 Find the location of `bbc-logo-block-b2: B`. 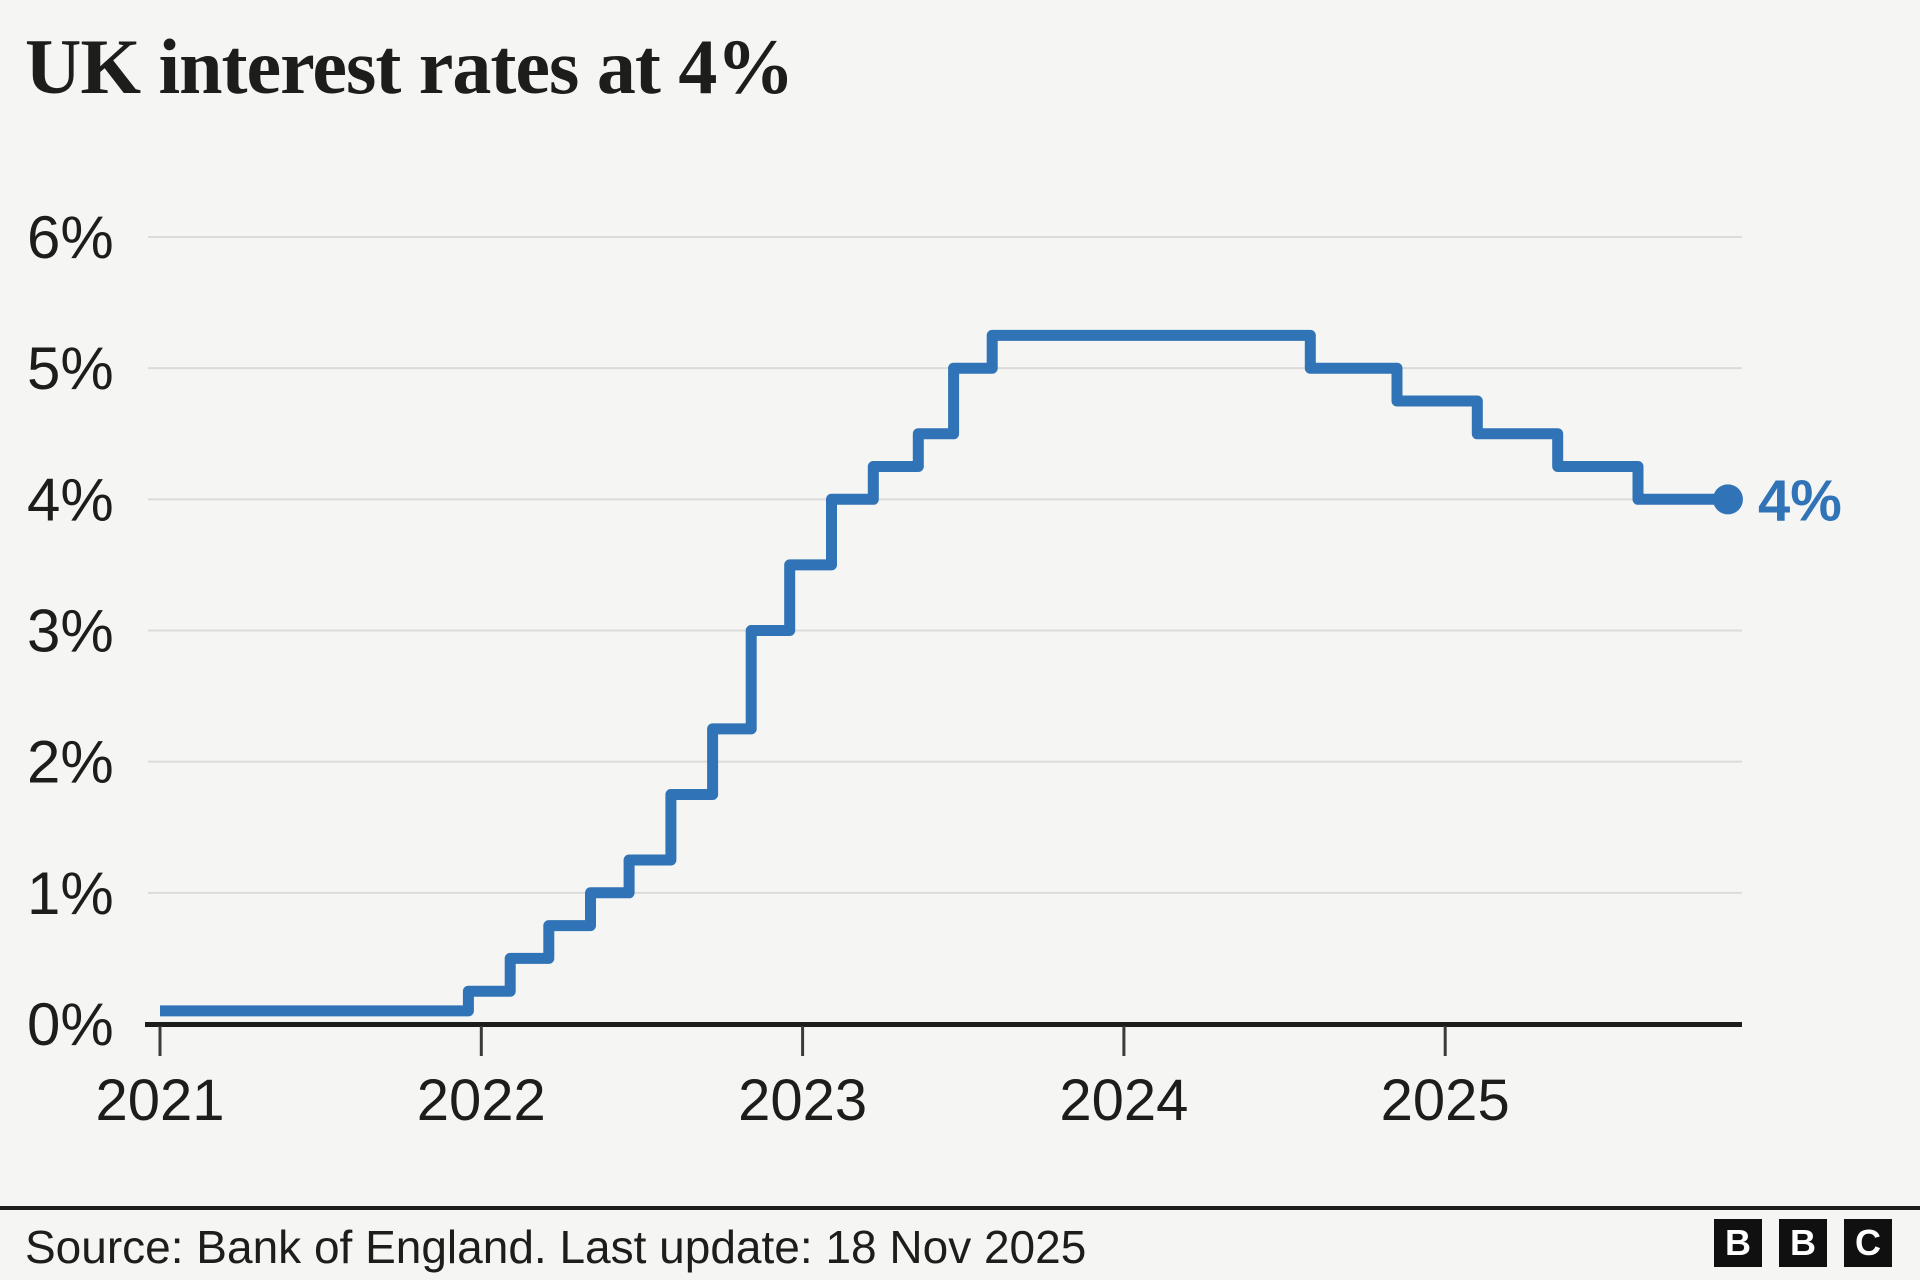

bbc-logo-block-b2: B is located at coordinates (1803, 1243).